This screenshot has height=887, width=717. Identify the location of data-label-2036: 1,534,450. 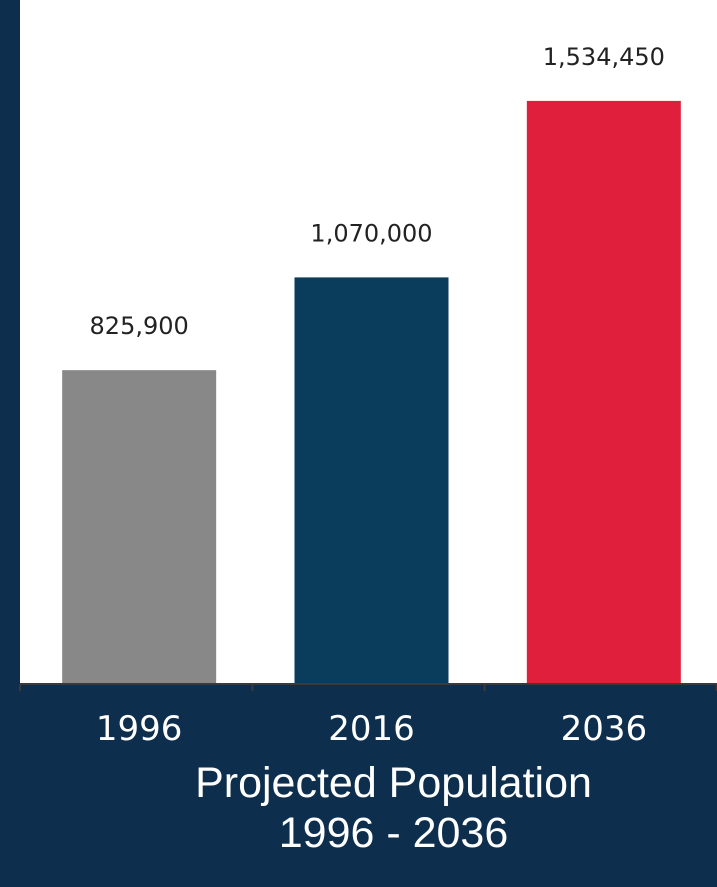
(604, 57).